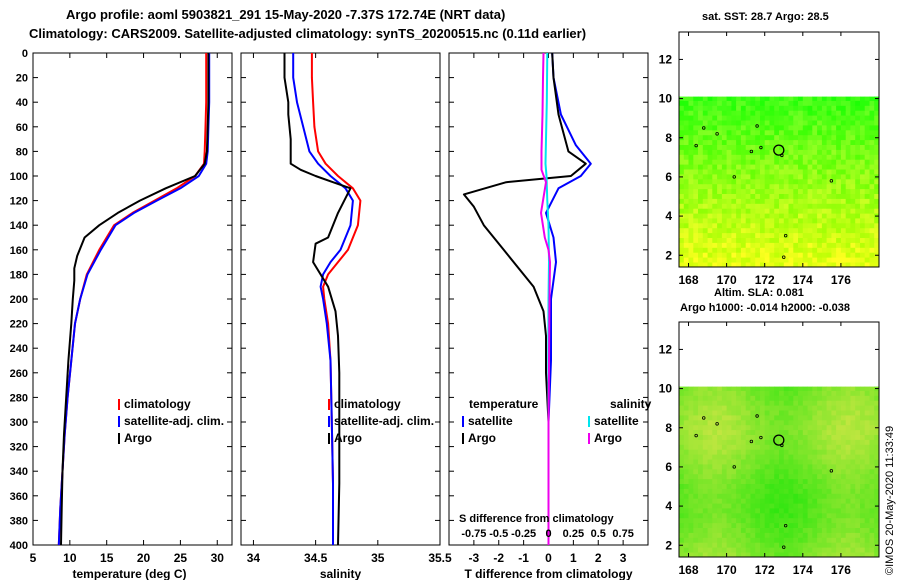 The width and height of the screenshot is (900, 580). What do you see at coordinates (378, 558) in the screenshot?
I see `x-tick-label: 35` at bounding box center [378, 558].